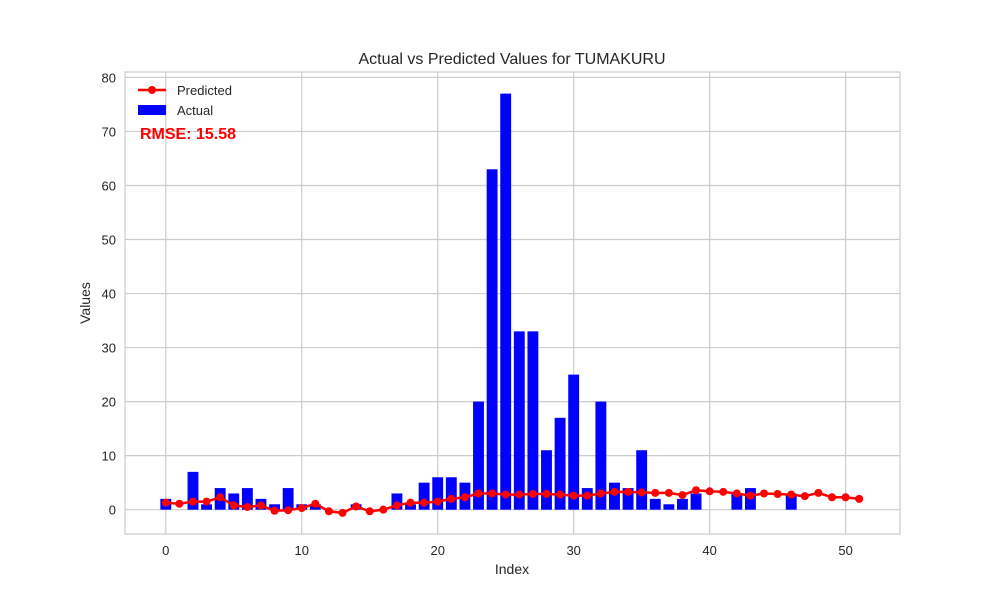  I want to click on y-tick-label: 70, so click(109, 131).